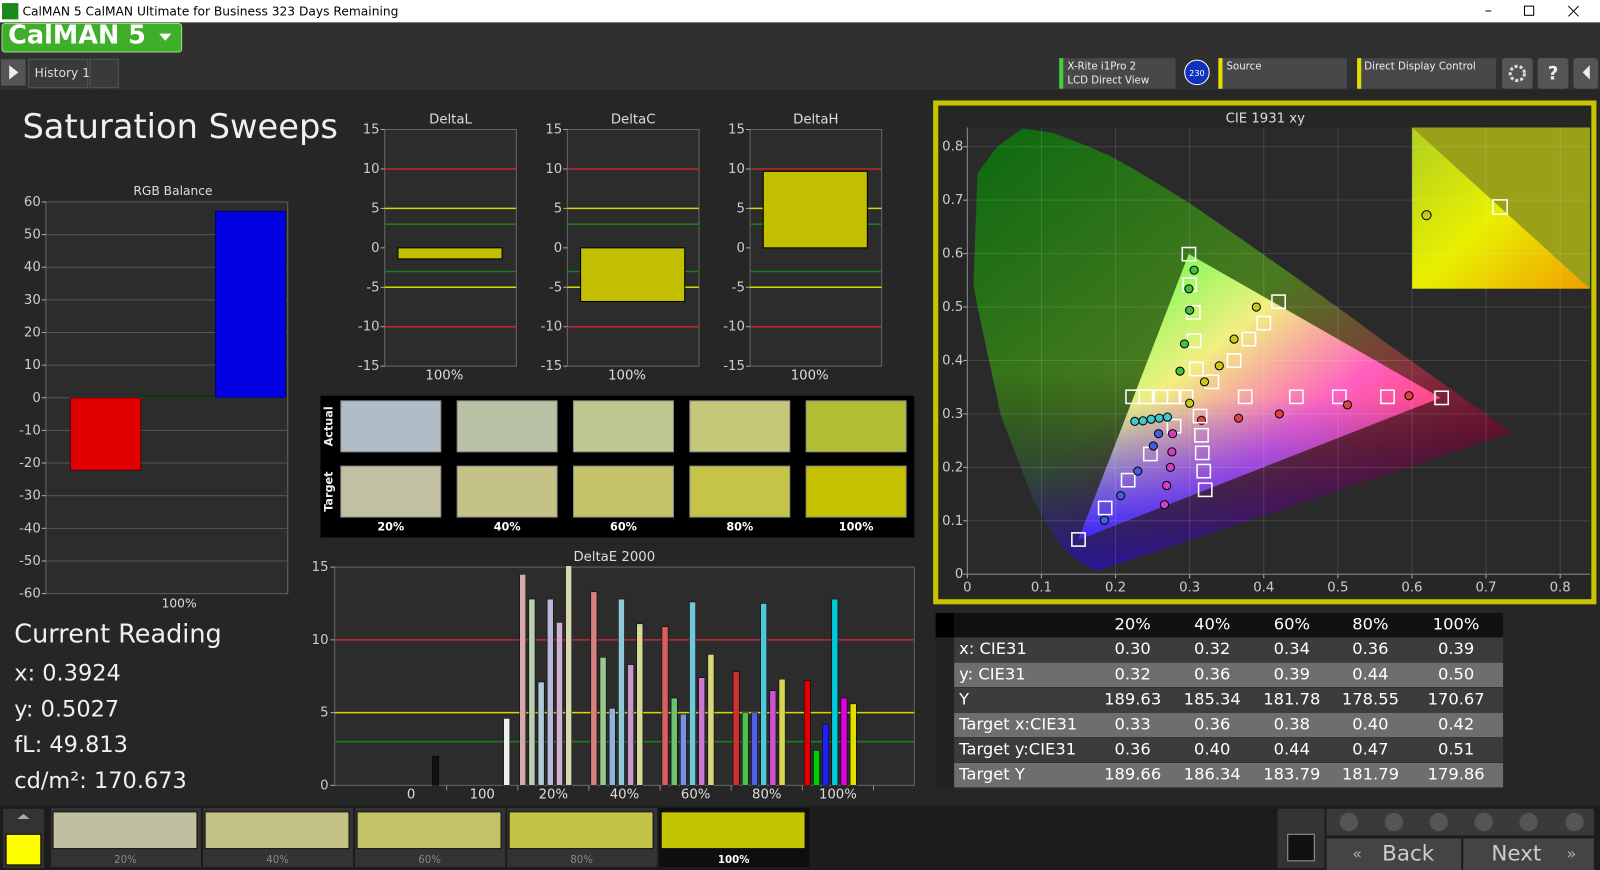 The image size is (1600, 870). What do you see at coordinates (77, 36) in the screenshot?
I see `logo-text: CalMAN 5` at bounding box center [77, 36].